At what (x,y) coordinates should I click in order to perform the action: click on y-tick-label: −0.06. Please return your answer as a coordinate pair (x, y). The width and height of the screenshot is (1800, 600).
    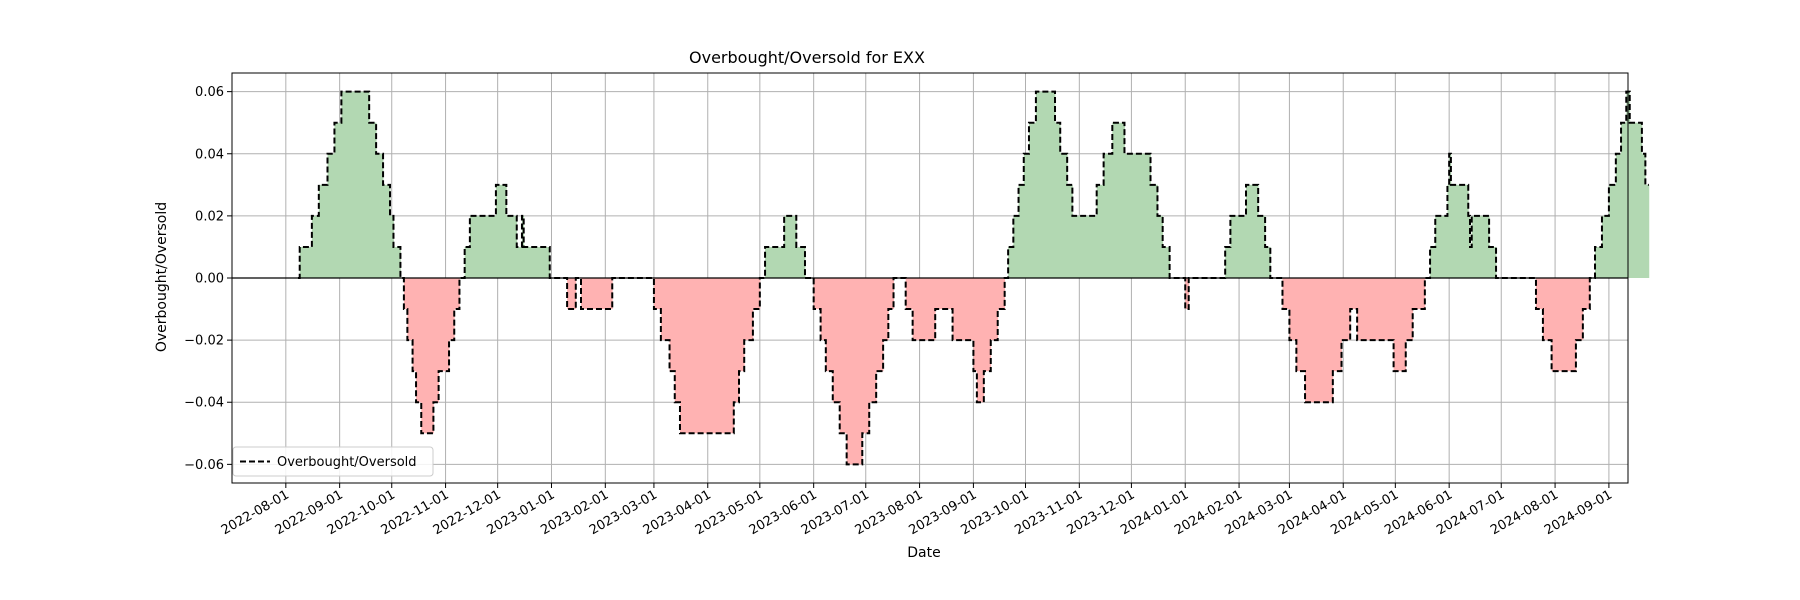
    Looking at the image, I should click on (204, 465).